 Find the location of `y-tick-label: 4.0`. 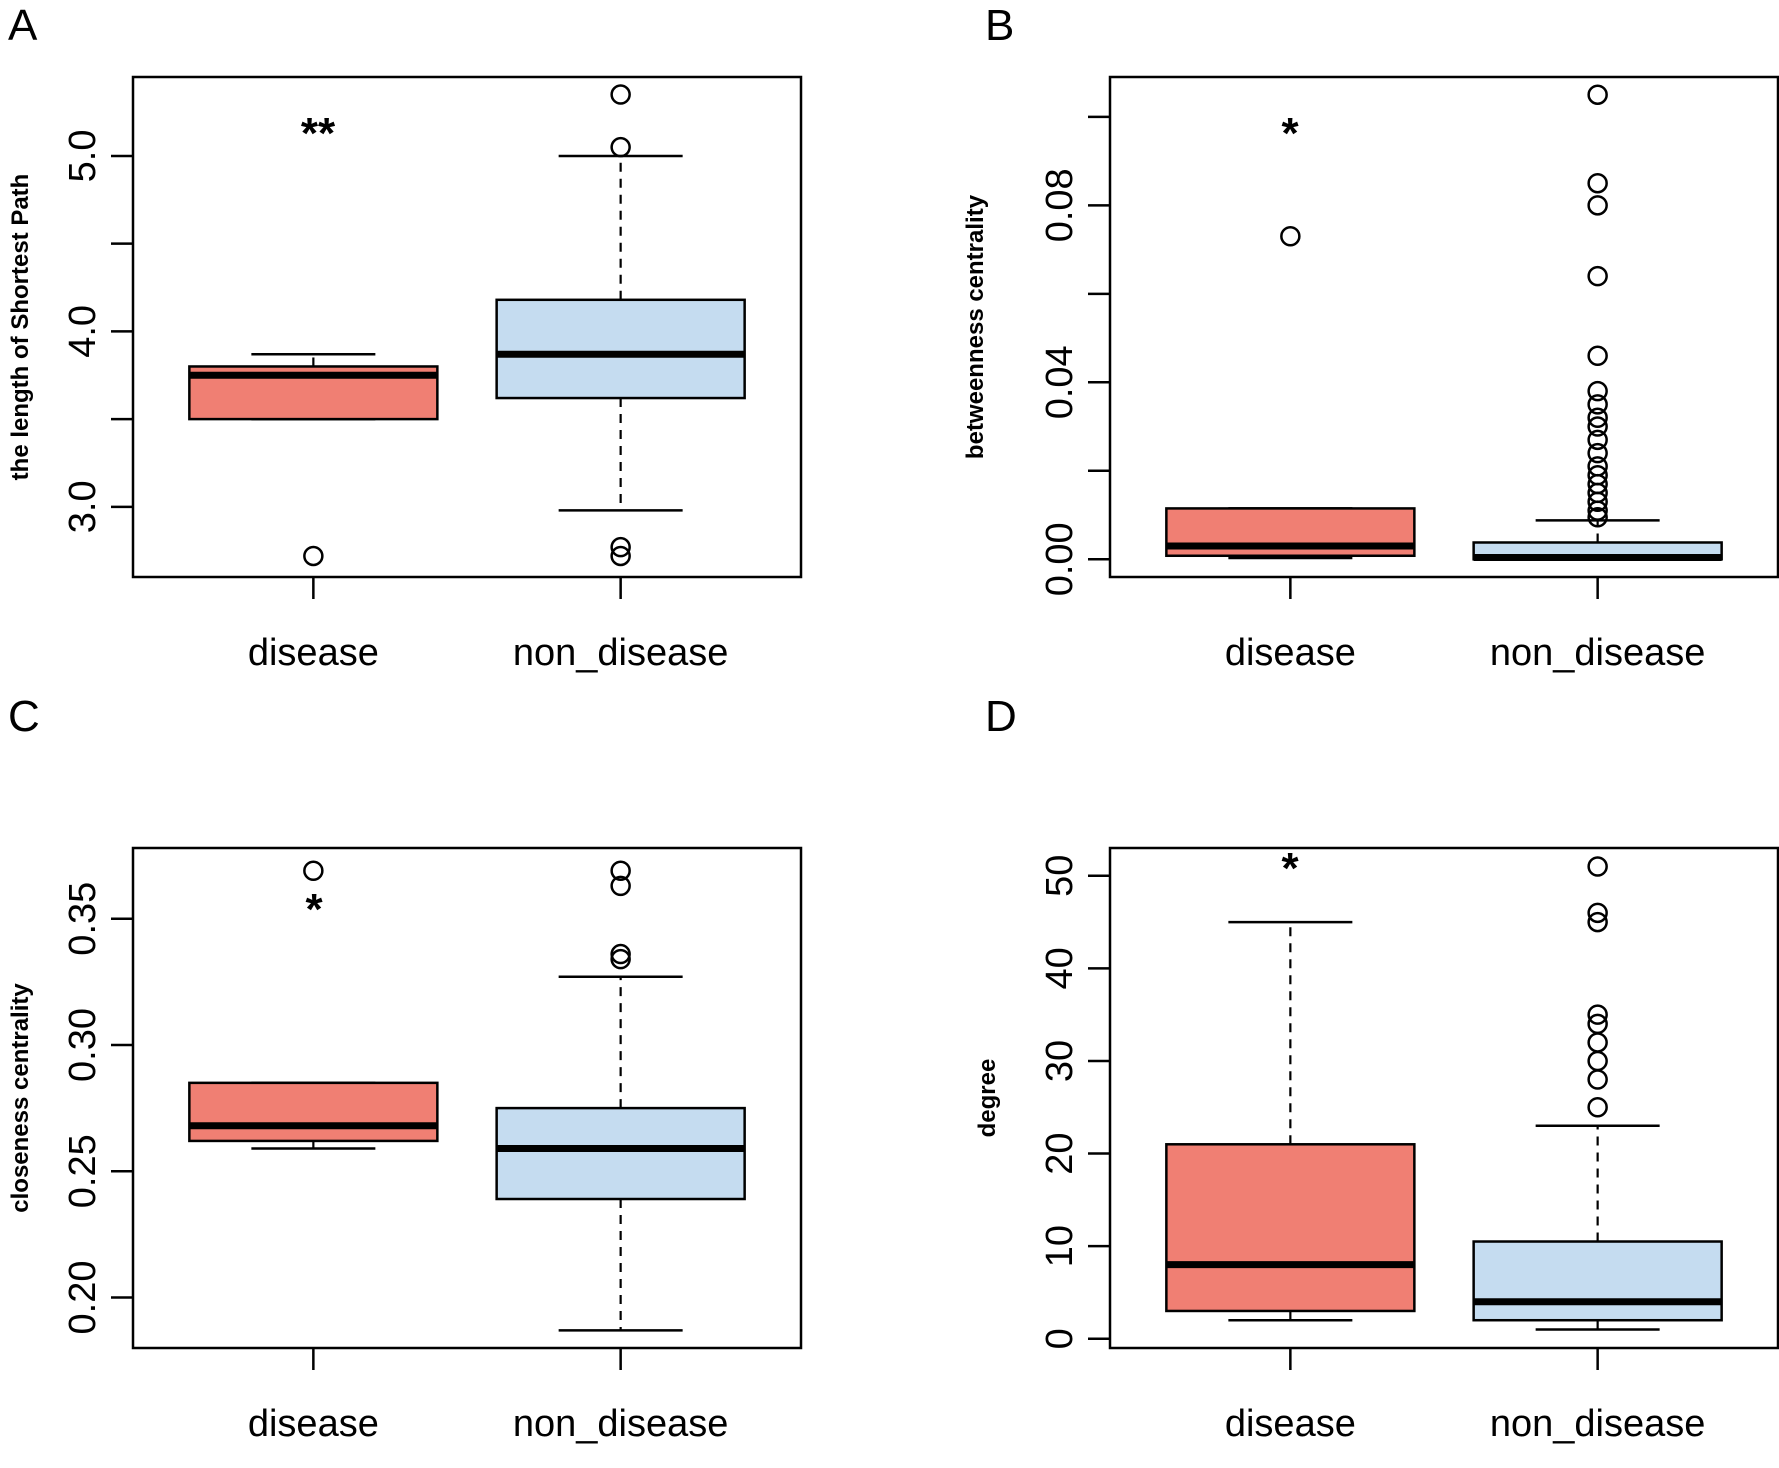

y-tick-label: 4.0 is located at coordinates (83, 331).